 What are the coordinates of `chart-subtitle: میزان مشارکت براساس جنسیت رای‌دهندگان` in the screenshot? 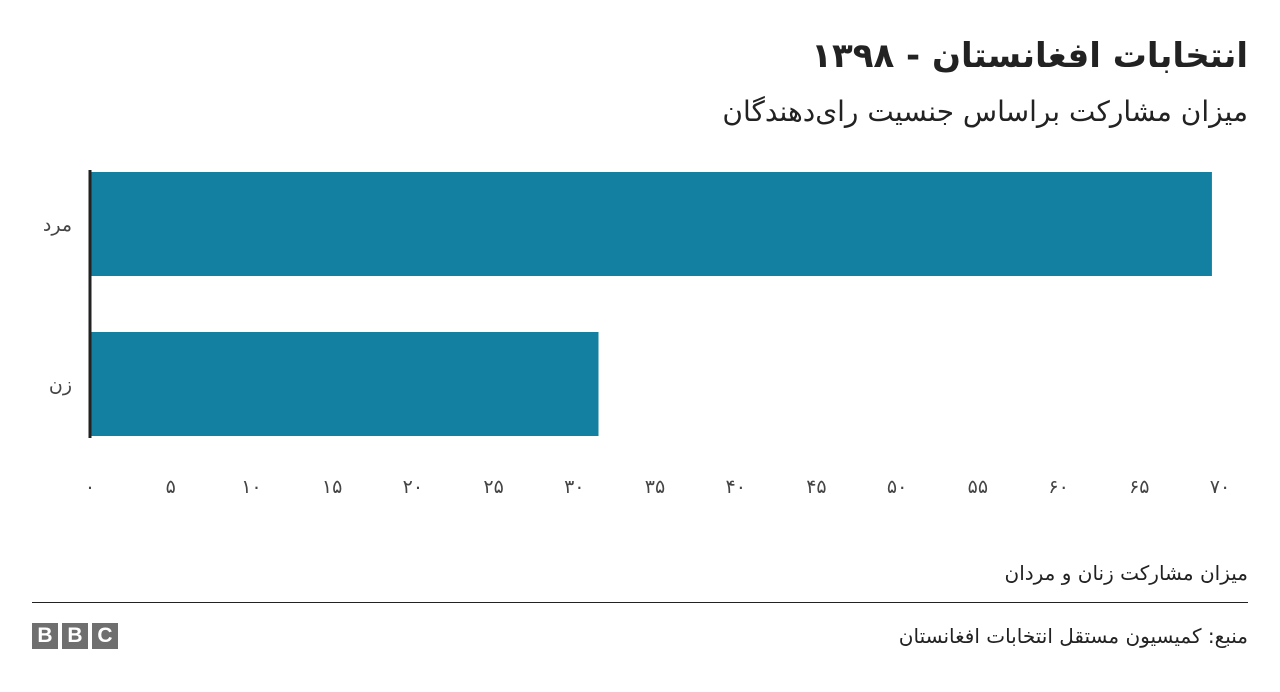 It's located at (985, 111).